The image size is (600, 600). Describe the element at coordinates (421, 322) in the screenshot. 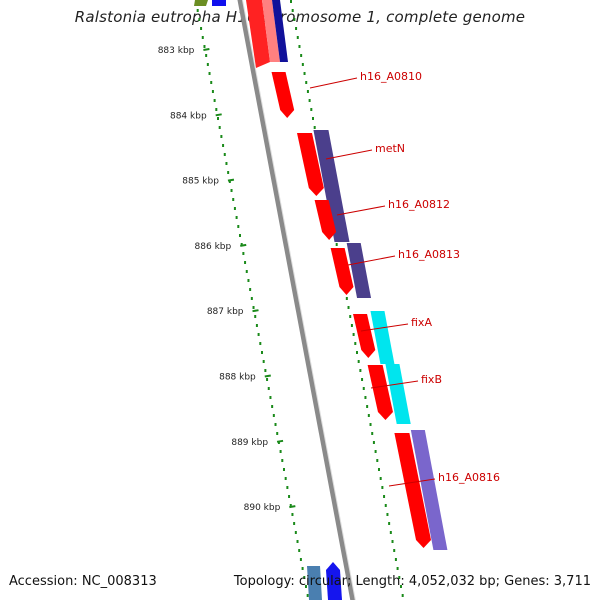

I see `gene-label-fixA: fixA` at that location.